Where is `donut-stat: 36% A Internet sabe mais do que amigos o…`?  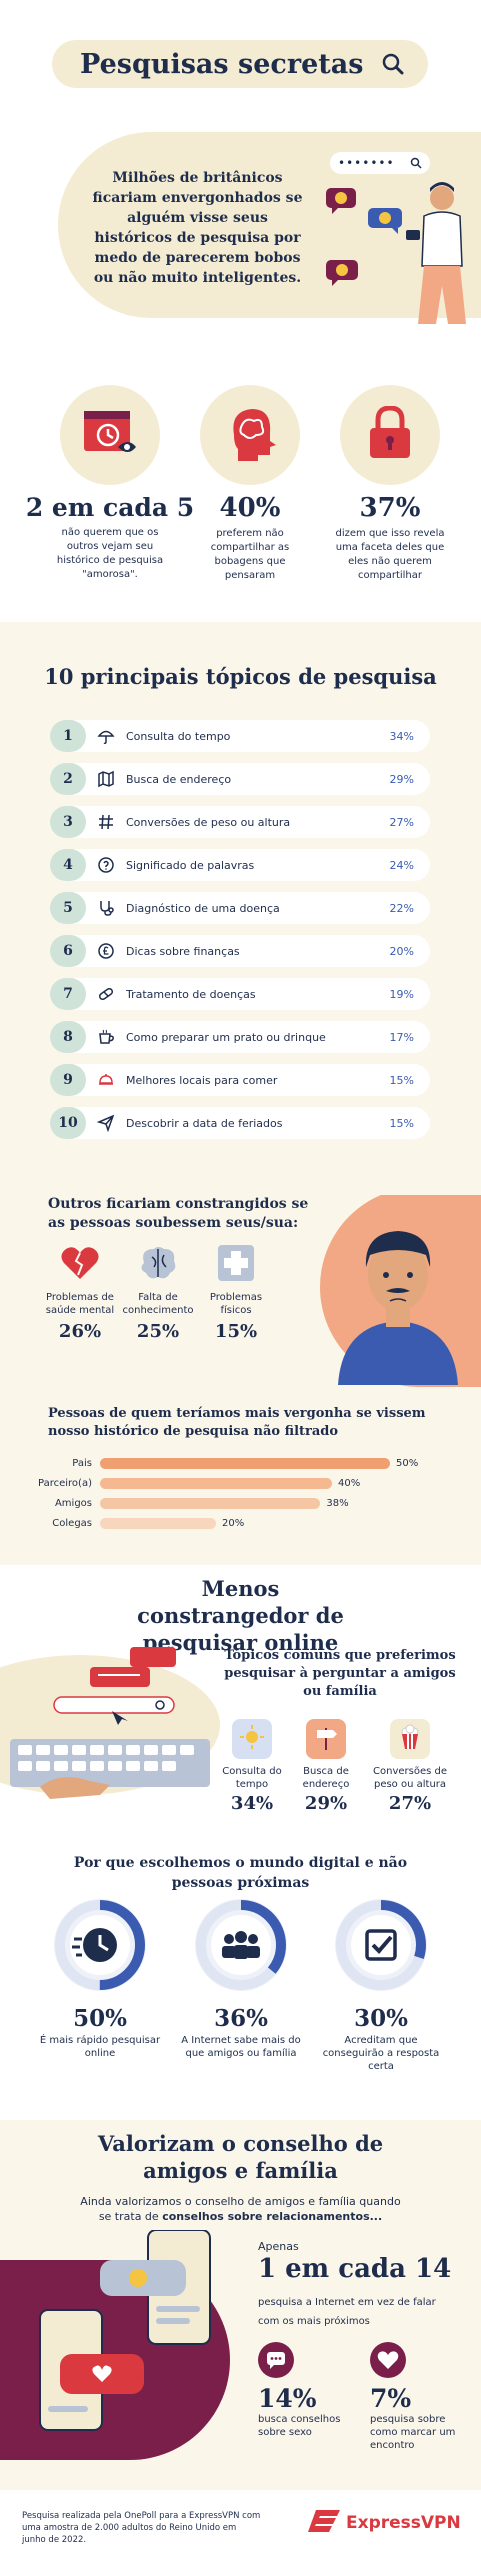 donut-stat: 36% A Internet sabe mais do que amigos o… is located at coordinates (241, 1977).